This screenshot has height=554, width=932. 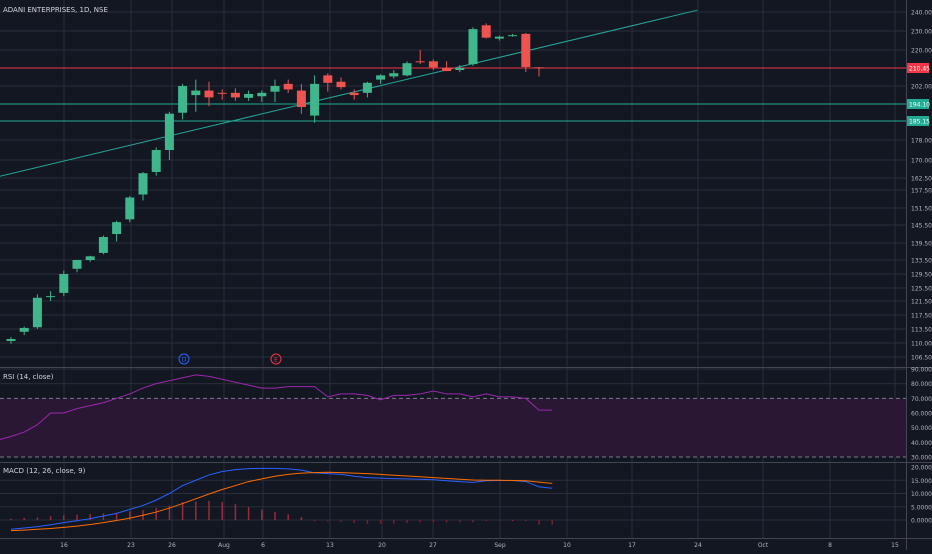 I want to click on price-tick-label: 240.00, so click(x=921, y=13).